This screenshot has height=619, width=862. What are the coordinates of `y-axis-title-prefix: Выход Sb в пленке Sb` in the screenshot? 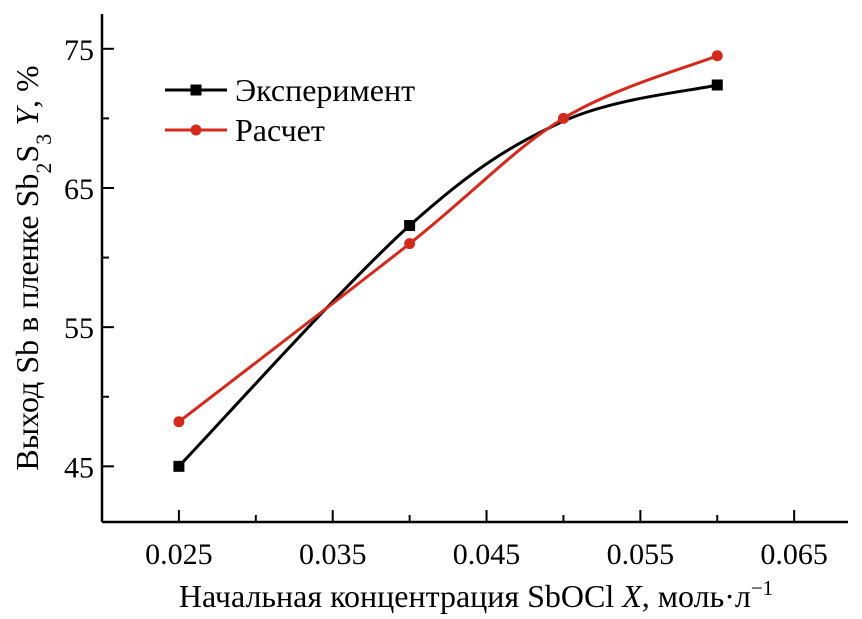 It's located at (27, 322).